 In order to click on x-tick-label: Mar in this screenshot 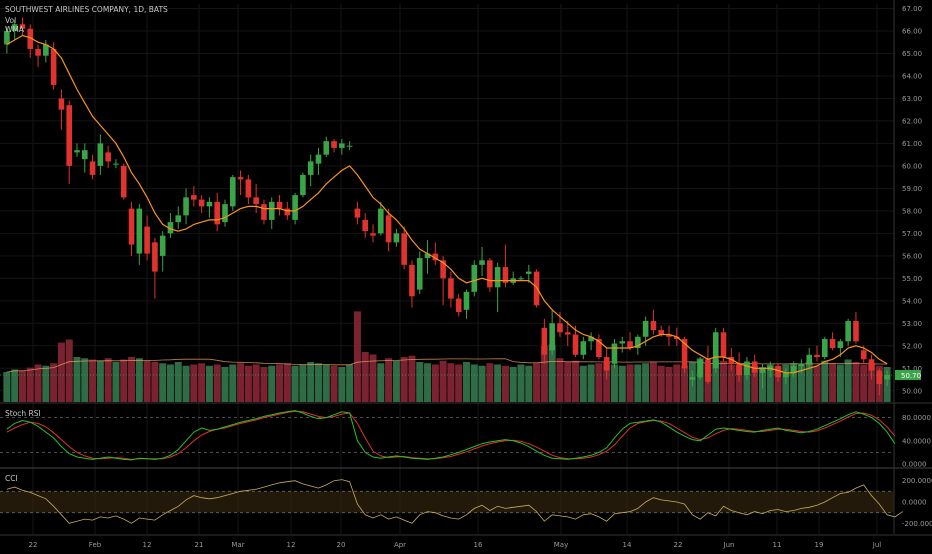, I will do `click(237, 545)`.